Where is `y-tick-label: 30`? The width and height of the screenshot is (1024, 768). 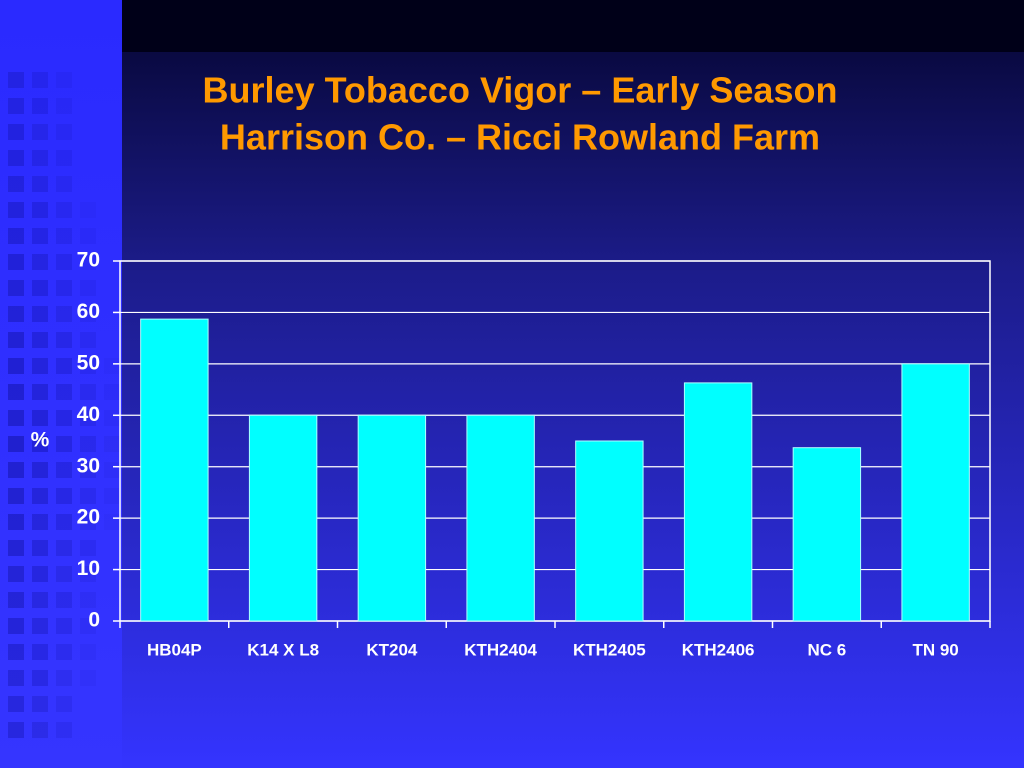
y-tick-label: 30 is located at coordinates (88, 465).